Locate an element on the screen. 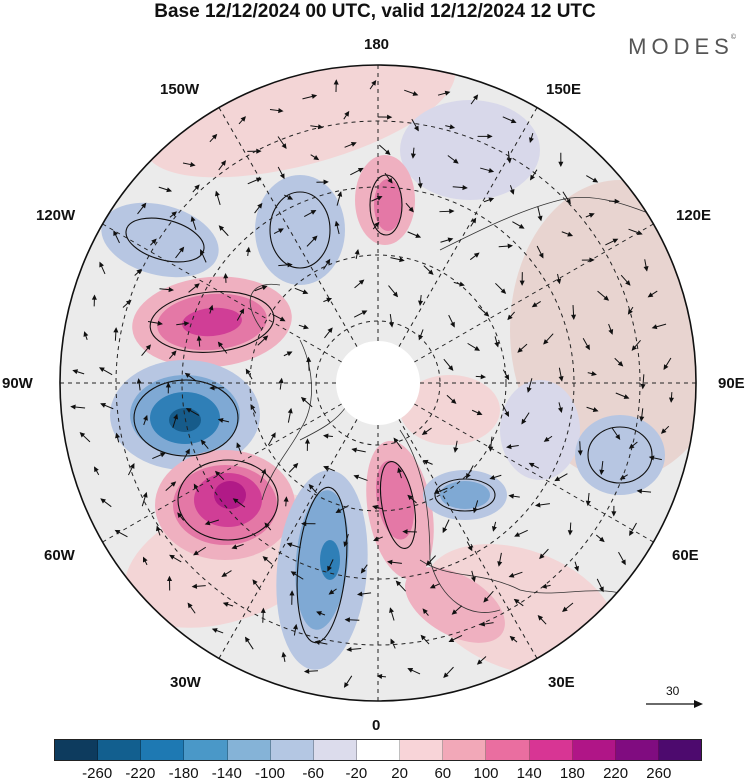 The height and width of the screenshot is (783, 750). lon-label-60w: 60W is located at coordinates (59, 555).